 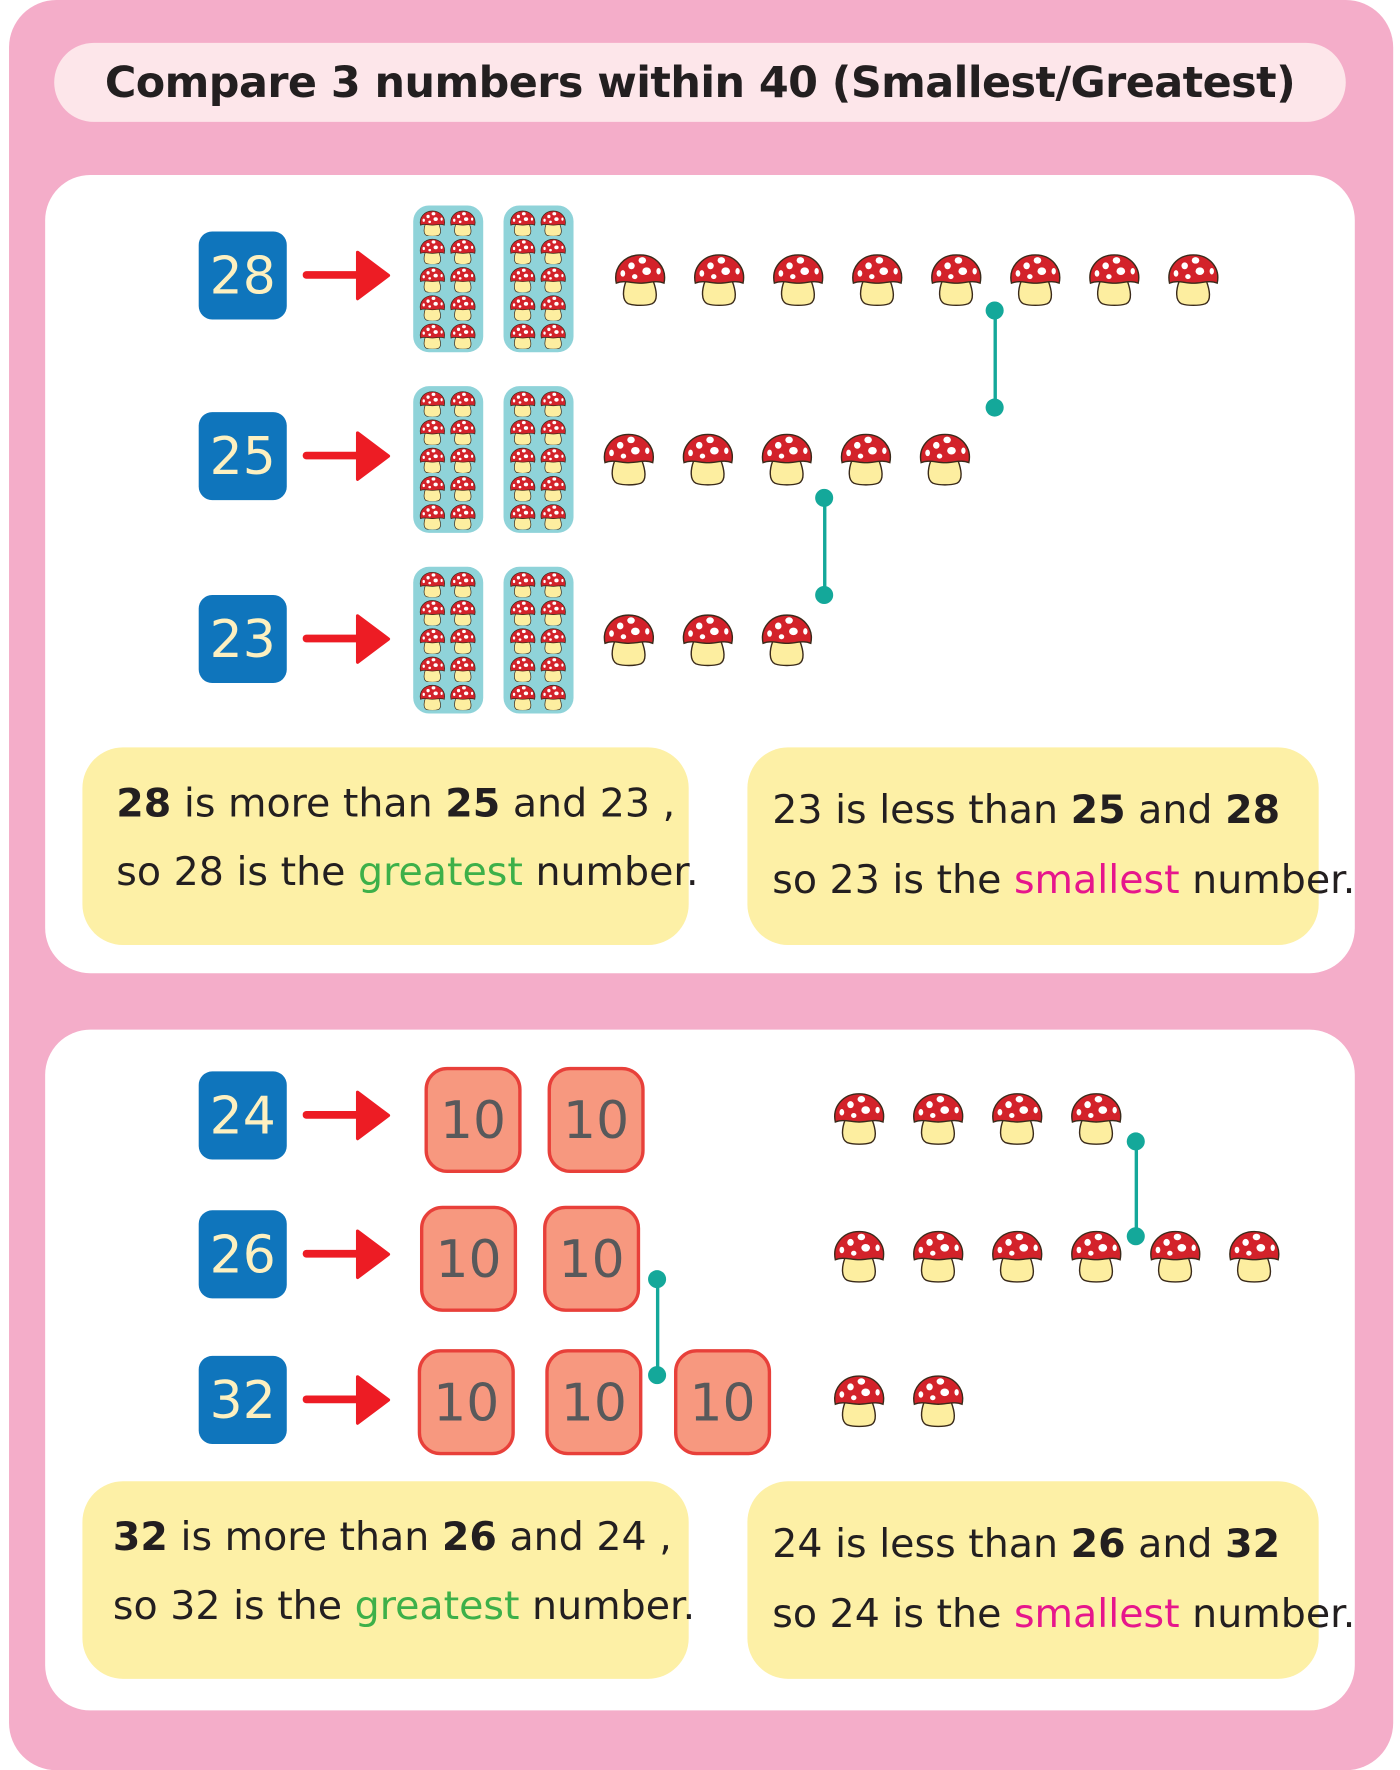 I want to click on note-text: so 23 is the, so click(x=893, y=881).